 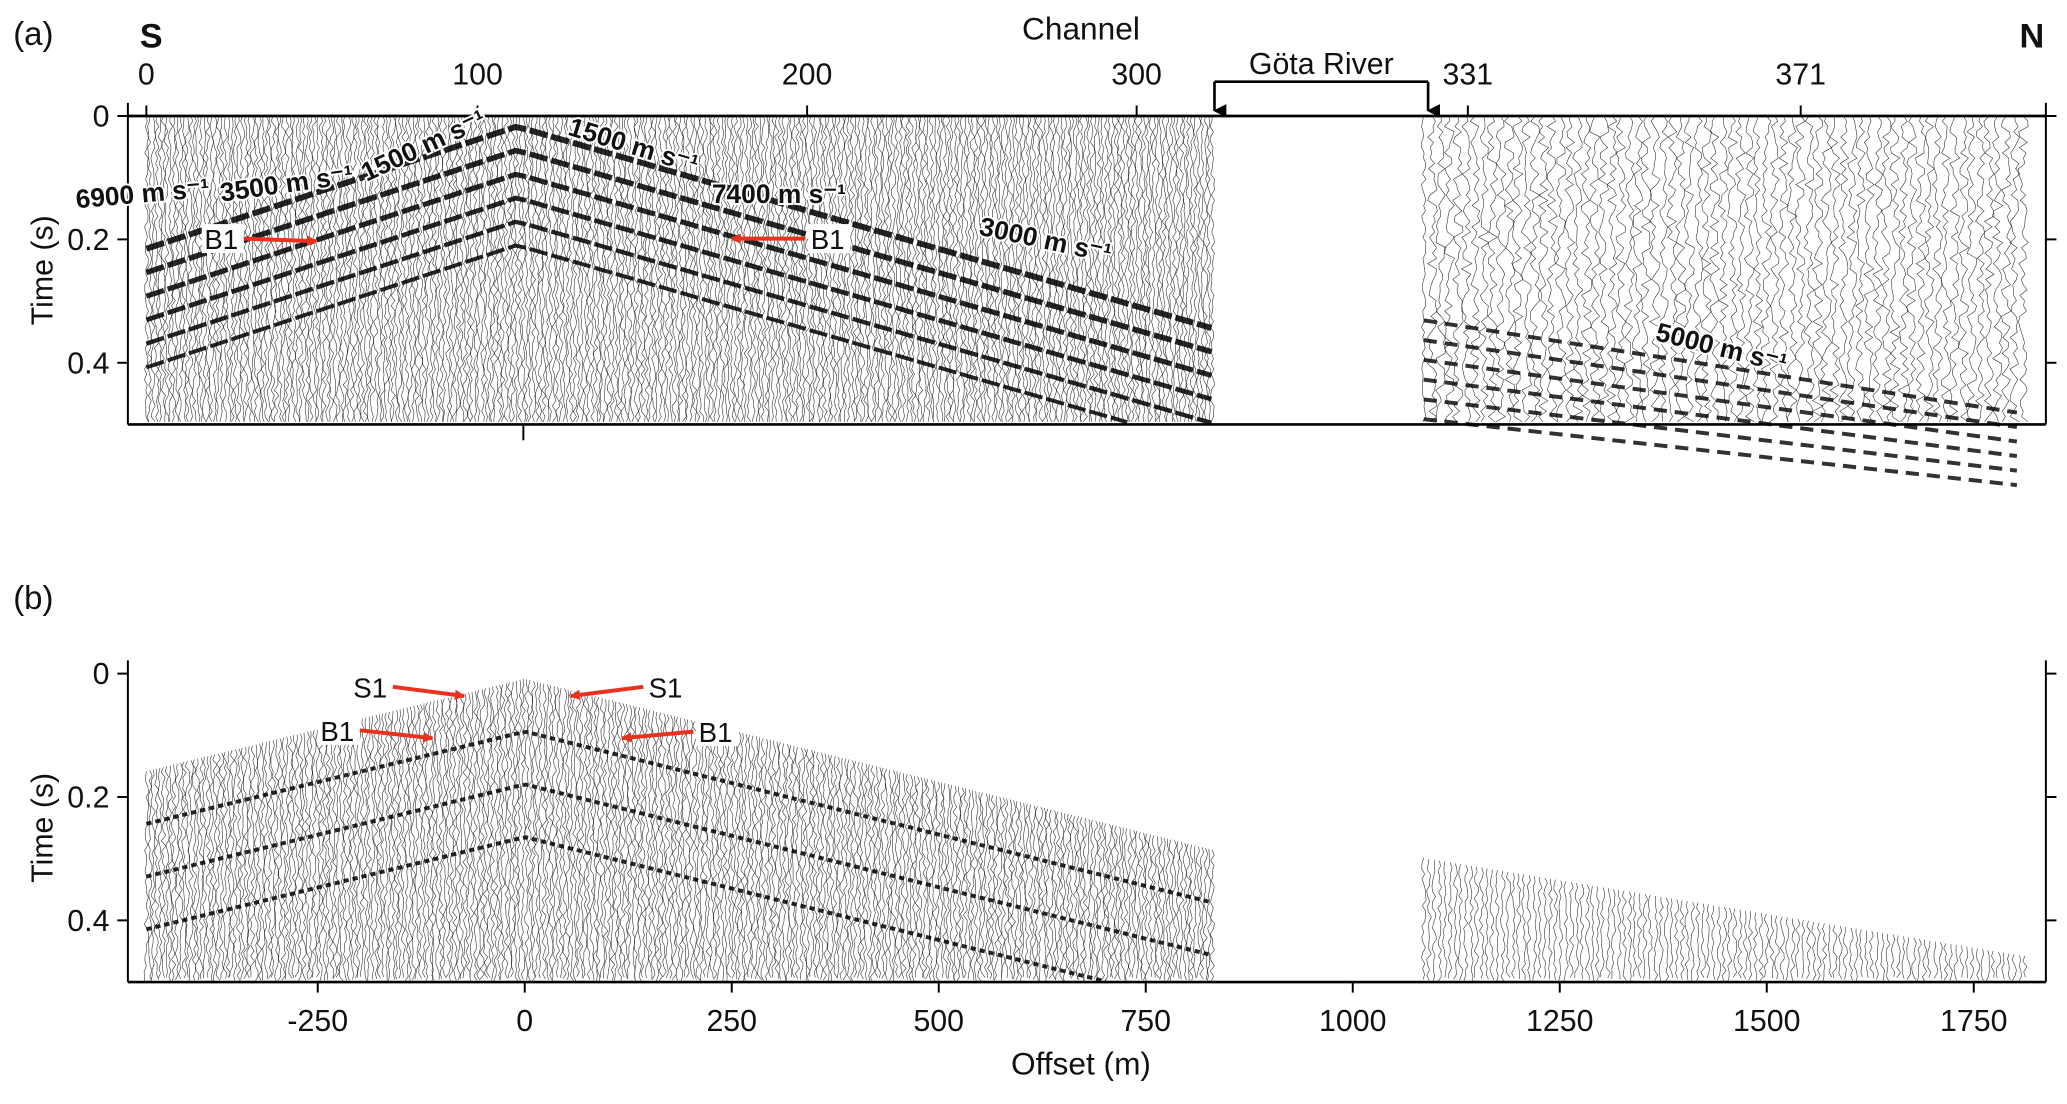 I want to click on x-tick-label: 300, so click(x=1136, y=74).